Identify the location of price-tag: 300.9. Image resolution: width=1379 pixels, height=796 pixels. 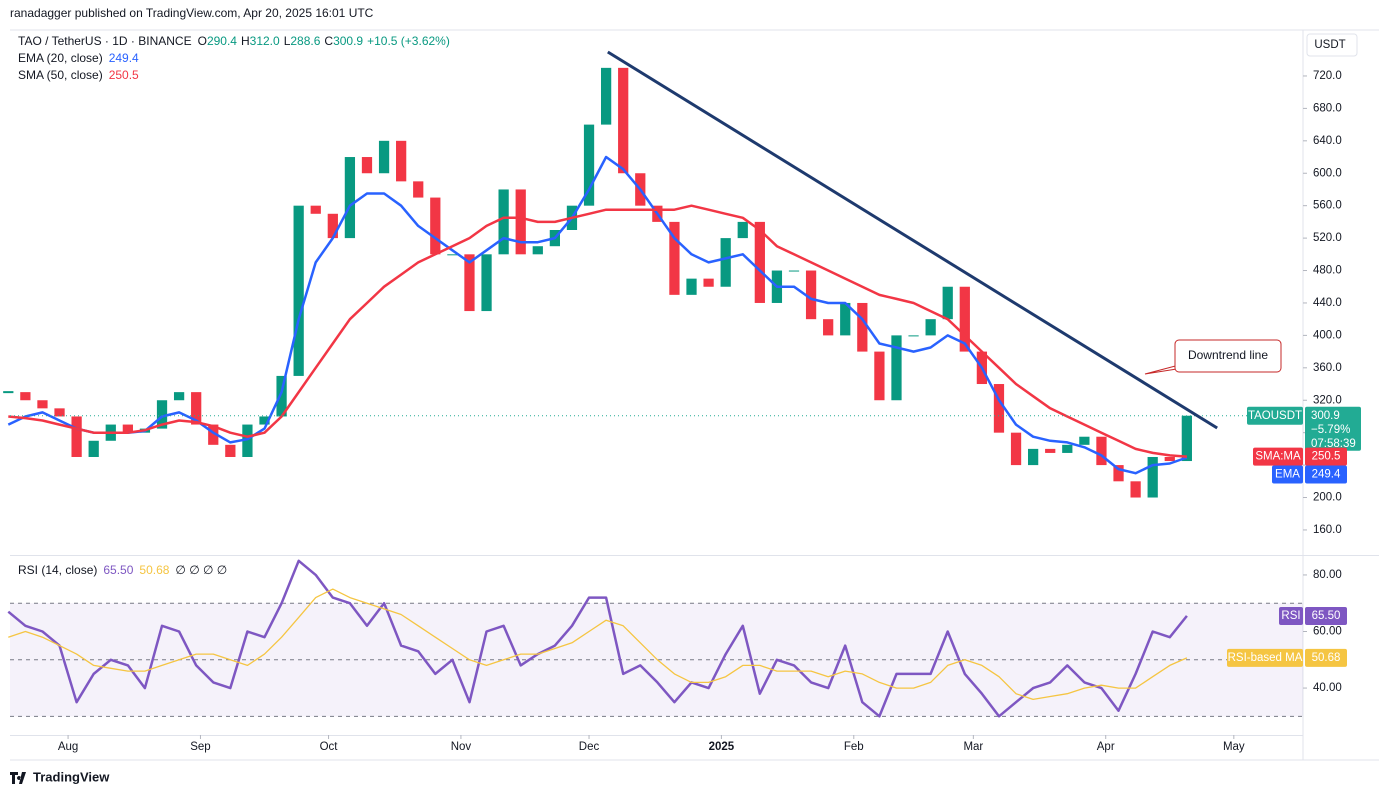
(1325, 416).